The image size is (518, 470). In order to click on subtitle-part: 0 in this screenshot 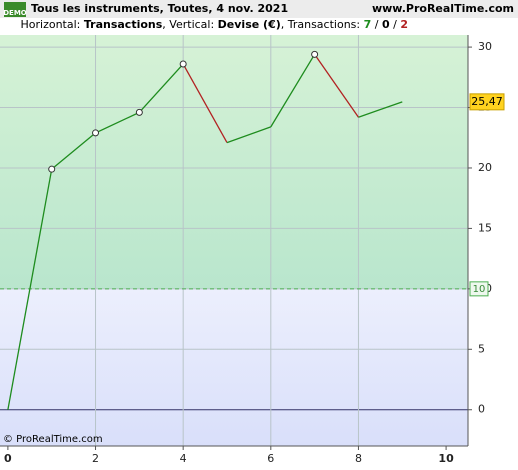, I will do `click(386, 24)`.